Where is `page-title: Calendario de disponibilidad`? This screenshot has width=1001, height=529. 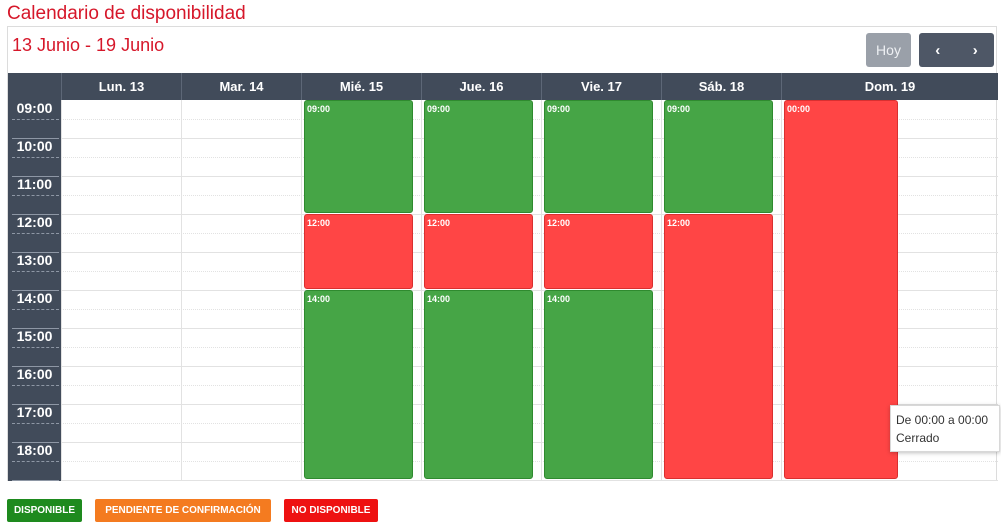 page-title: Calendario de disponibilidad is located at coordinates (126, 13).